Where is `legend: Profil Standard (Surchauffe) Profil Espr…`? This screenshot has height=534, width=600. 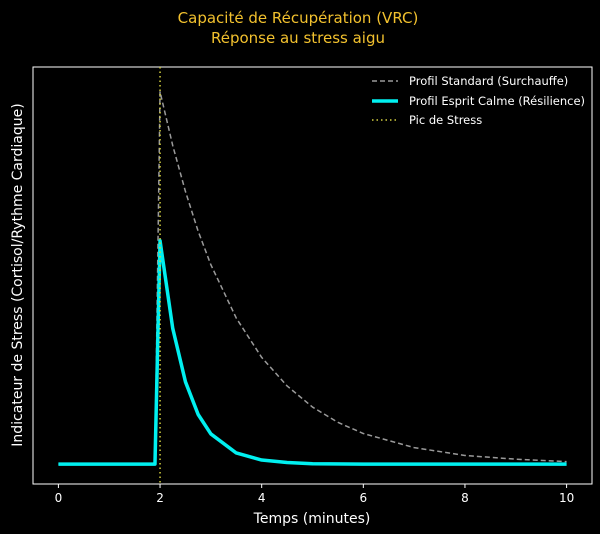 legend: Profil Standard (Surchauffe) Profil Espr… is located at coordinates (478, 100).